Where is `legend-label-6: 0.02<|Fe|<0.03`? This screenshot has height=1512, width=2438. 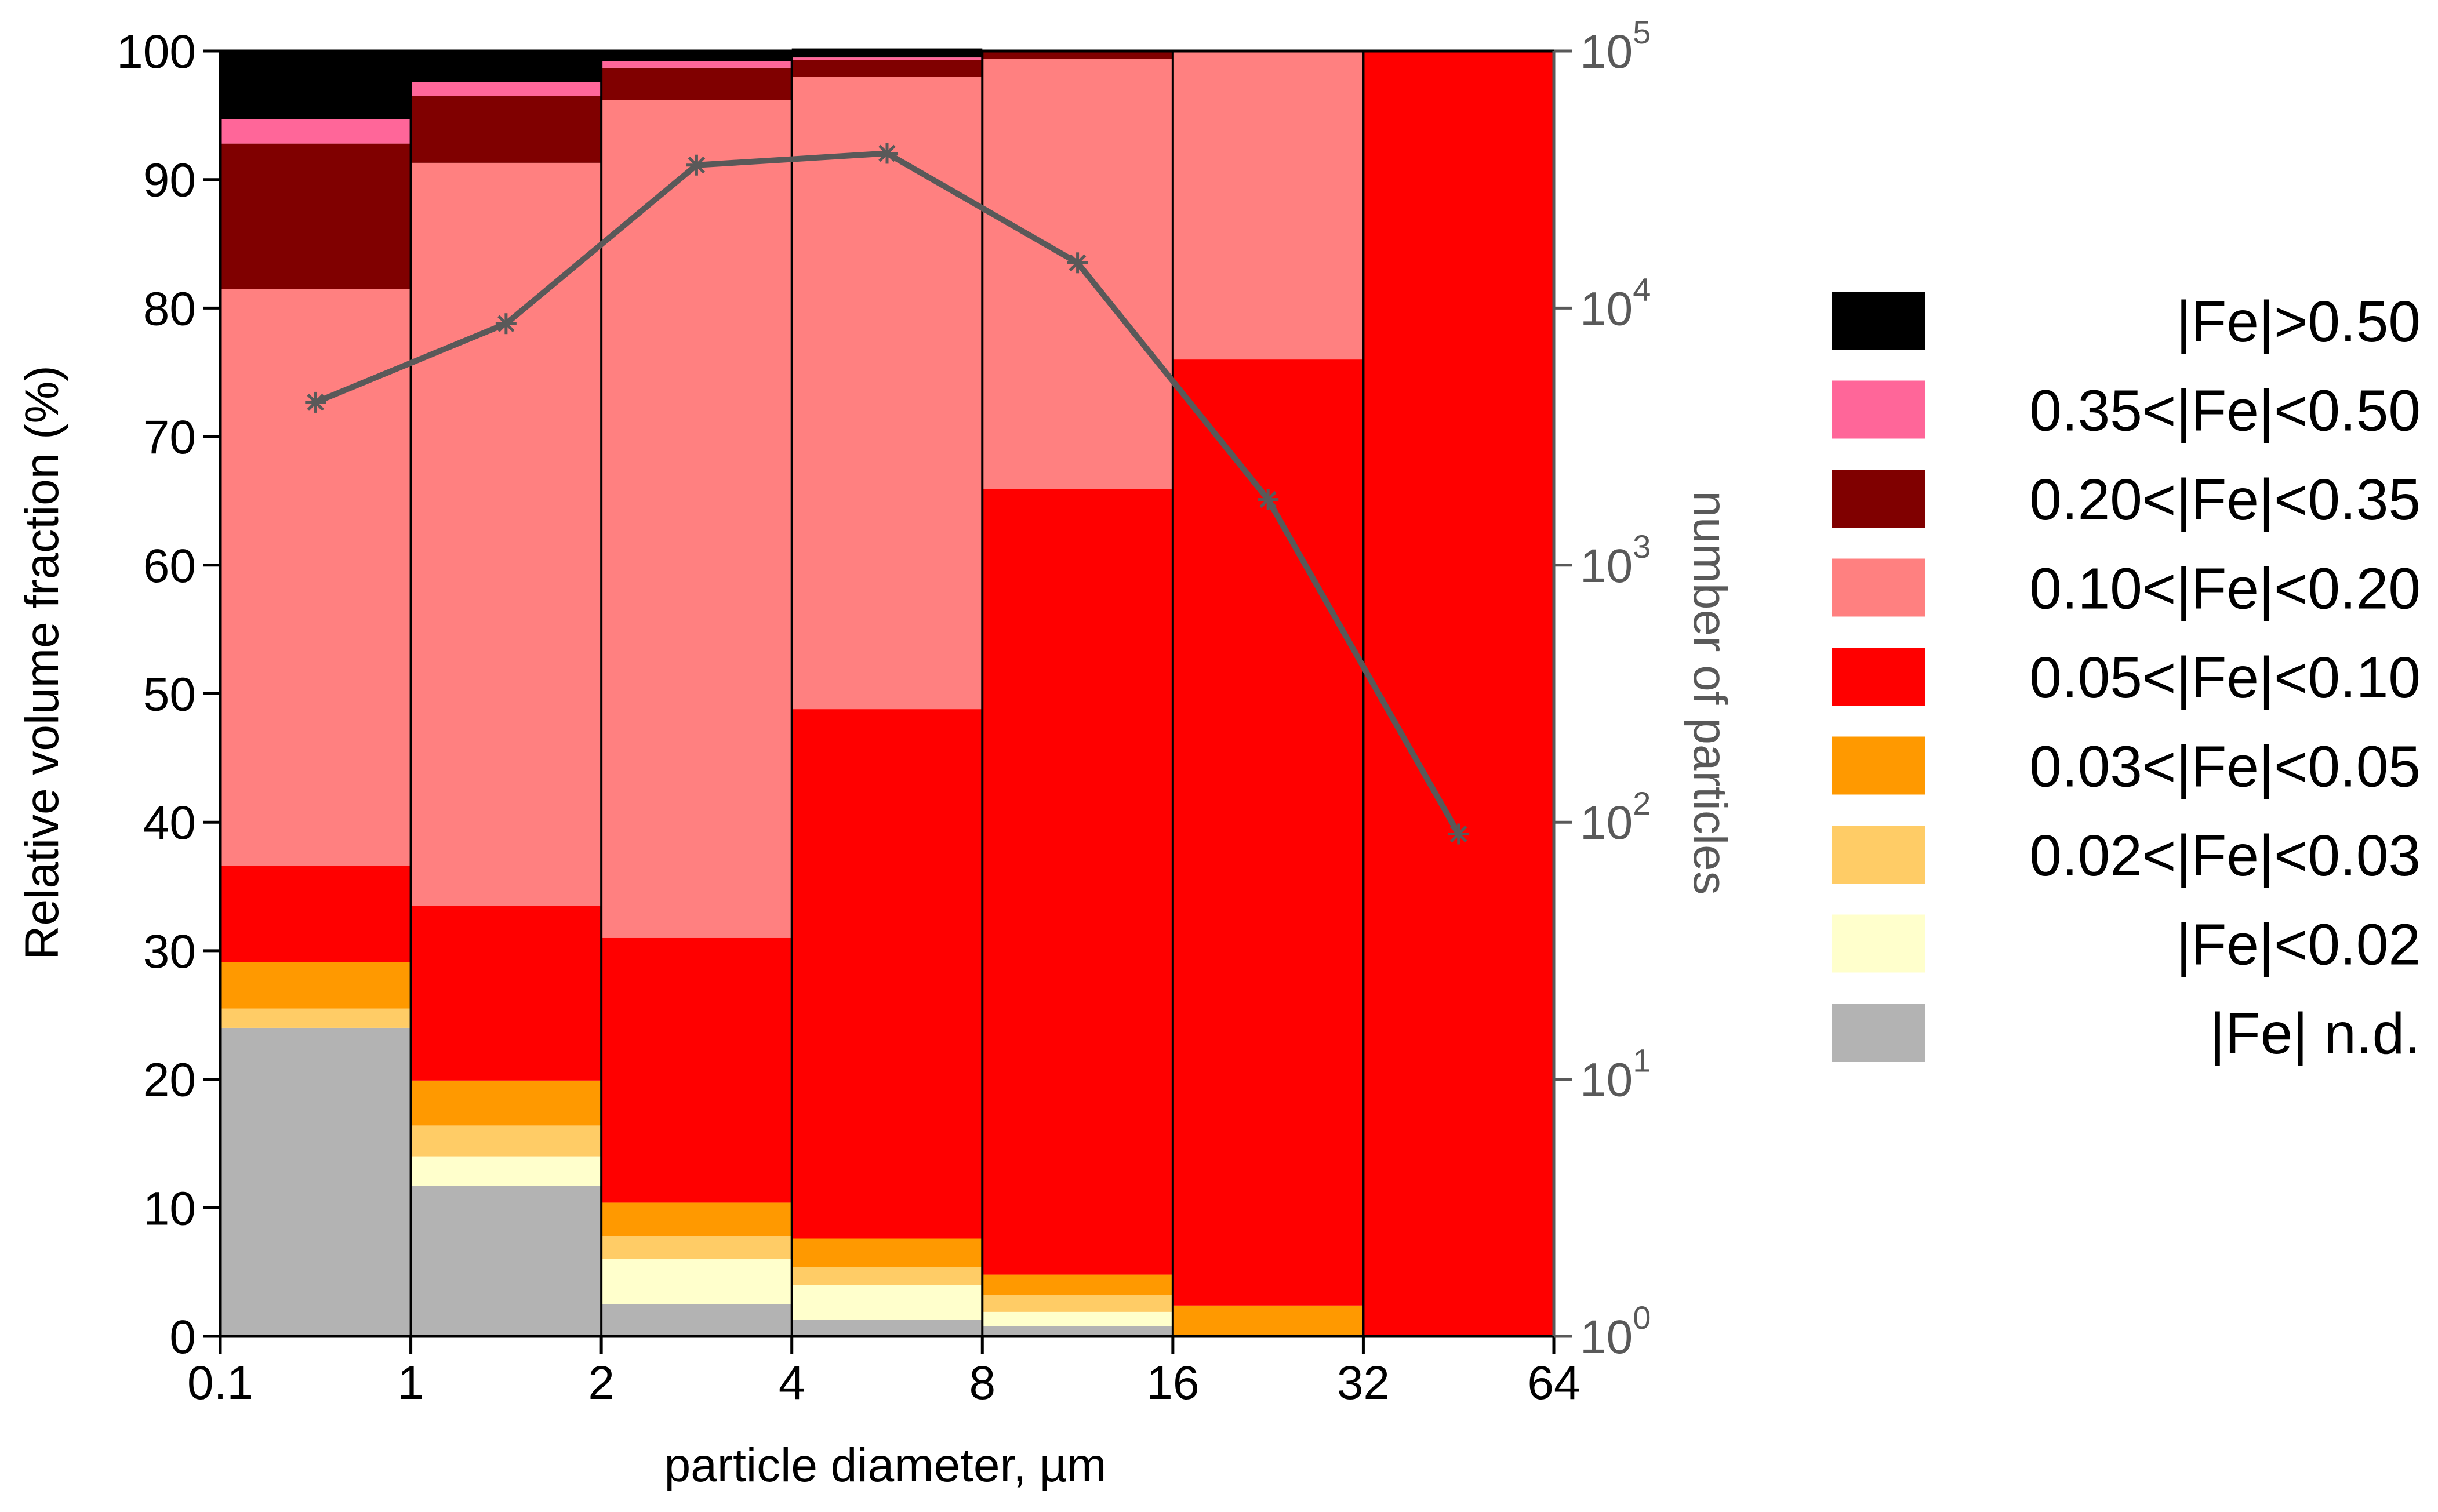 legend-label-6: 0.02<|Fe|<0.03 is located at coordinates (2225, 855).